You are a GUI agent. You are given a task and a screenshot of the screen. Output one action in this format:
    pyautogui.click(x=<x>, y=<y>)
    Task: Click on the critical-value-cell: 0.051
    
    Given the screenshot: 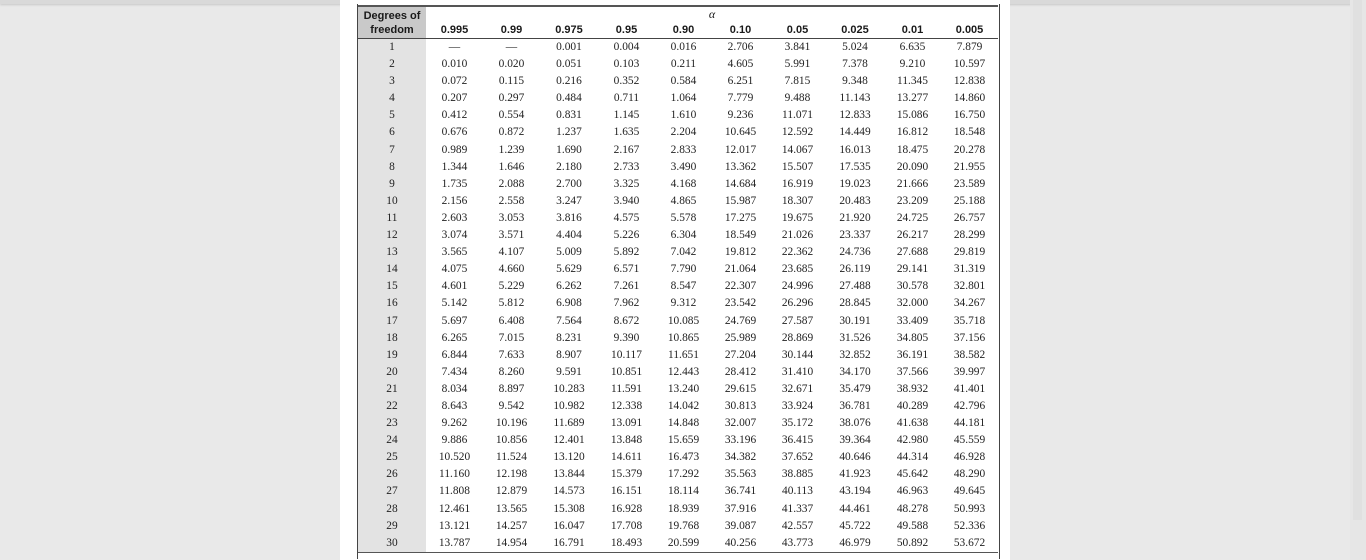 What is the action you would take?
    pyautogui.click(x=569, y=64)
    